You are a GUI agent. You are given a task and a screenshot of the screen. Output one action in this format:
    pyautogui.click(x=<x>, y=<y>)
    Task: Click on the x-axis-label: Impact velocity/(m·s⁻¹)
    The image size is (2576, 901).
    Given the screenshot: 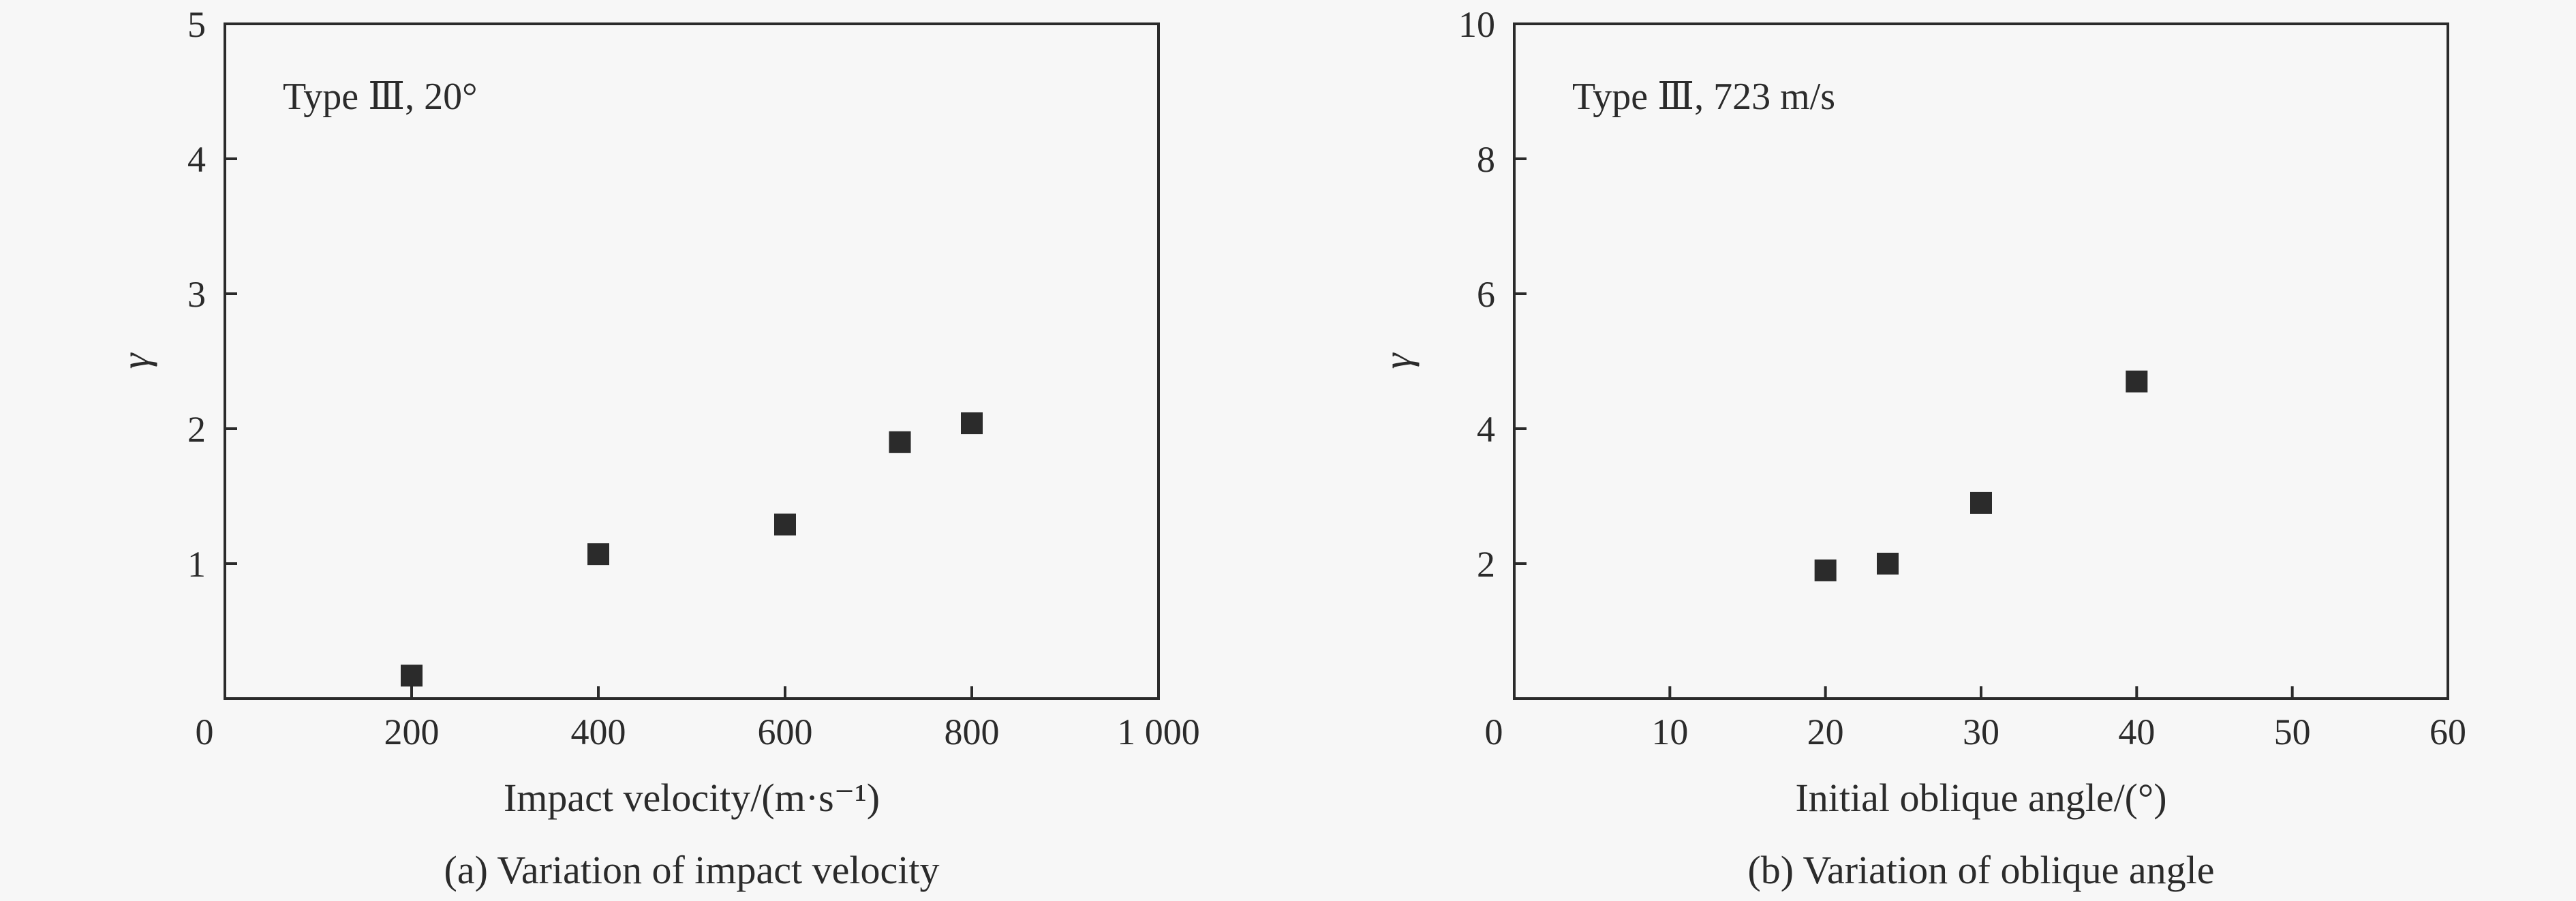 What is the action you would take?
    pyautogui.click(x=692, y=798)
    